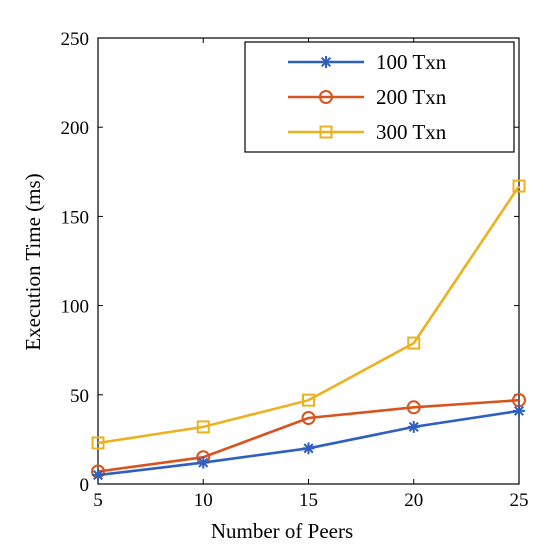  I want to click on legend: 100 Txn 200 Txn 300 Txn, so click(379, 97).